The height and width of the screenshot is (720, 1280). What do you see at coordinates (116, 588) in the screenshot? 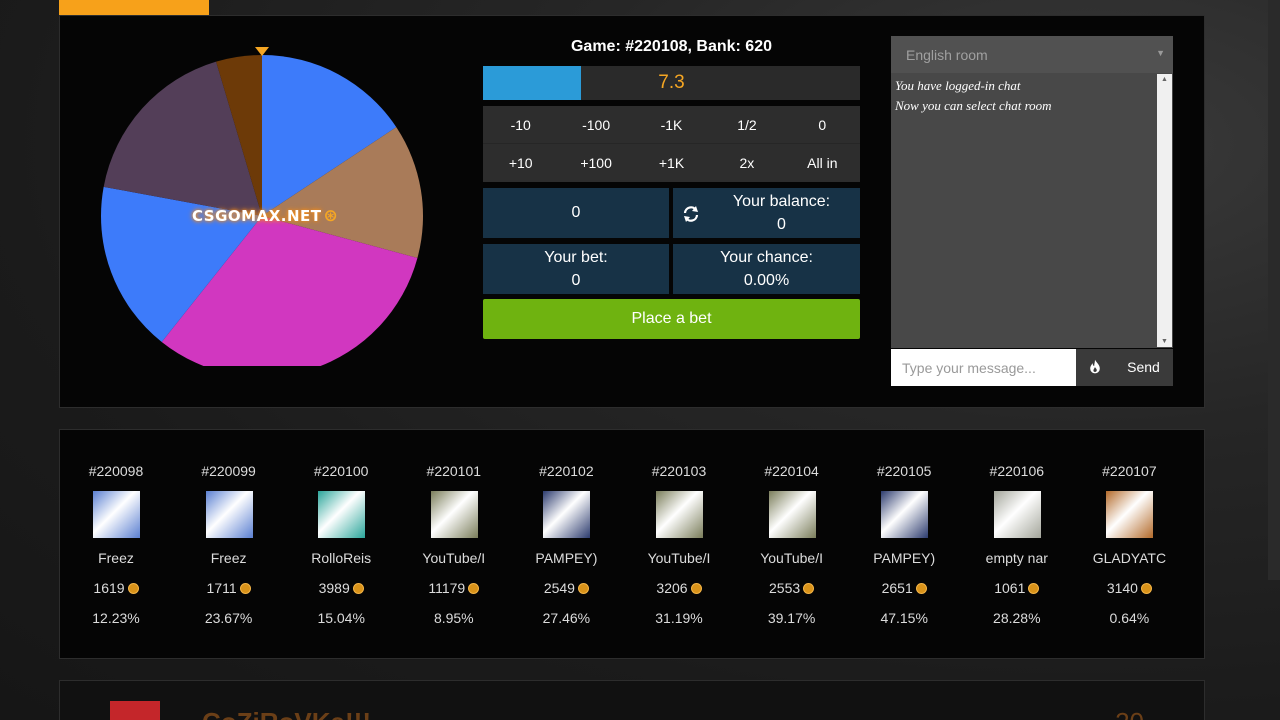
I see `history-amount: 1619` at bounding box center [116, 588].